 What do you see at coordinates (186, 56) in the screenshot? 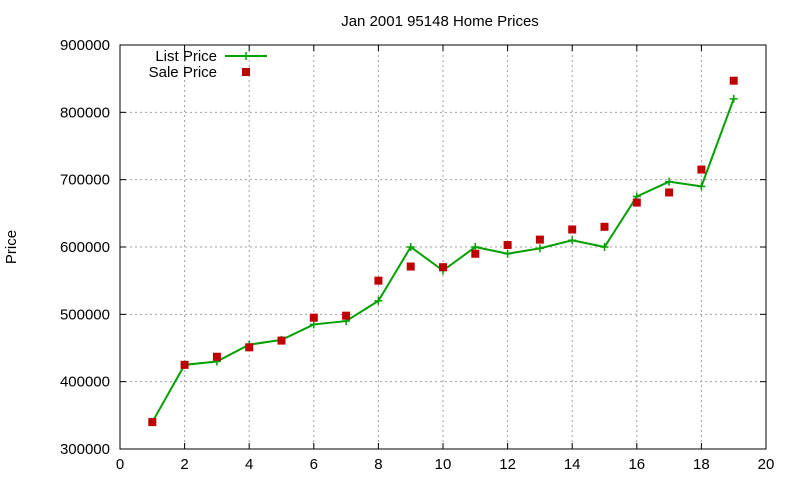
I see `legend-label: List Price` at bounding box center [186, 56].